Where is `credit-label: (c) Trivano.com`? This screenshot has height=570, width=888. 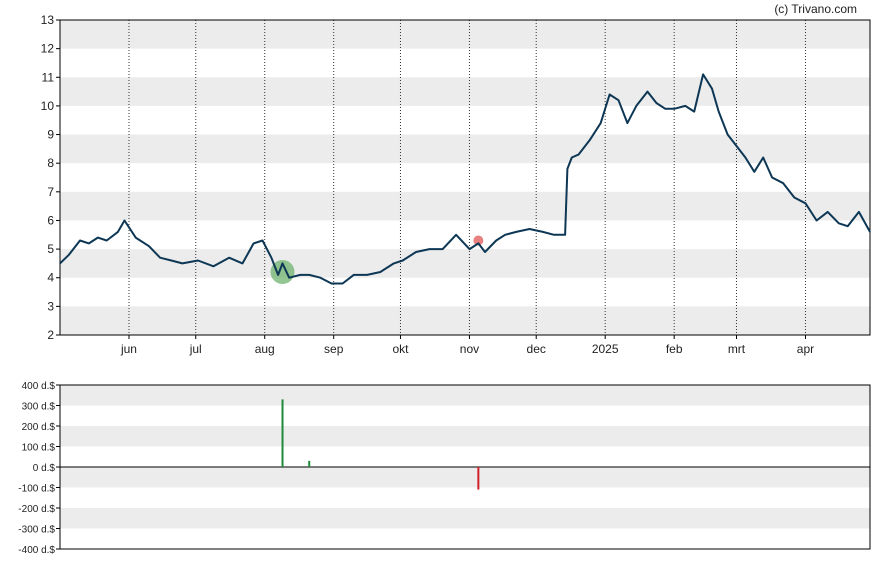
credit-label: (c) Trivano.com is located at coordinates (815, 9).